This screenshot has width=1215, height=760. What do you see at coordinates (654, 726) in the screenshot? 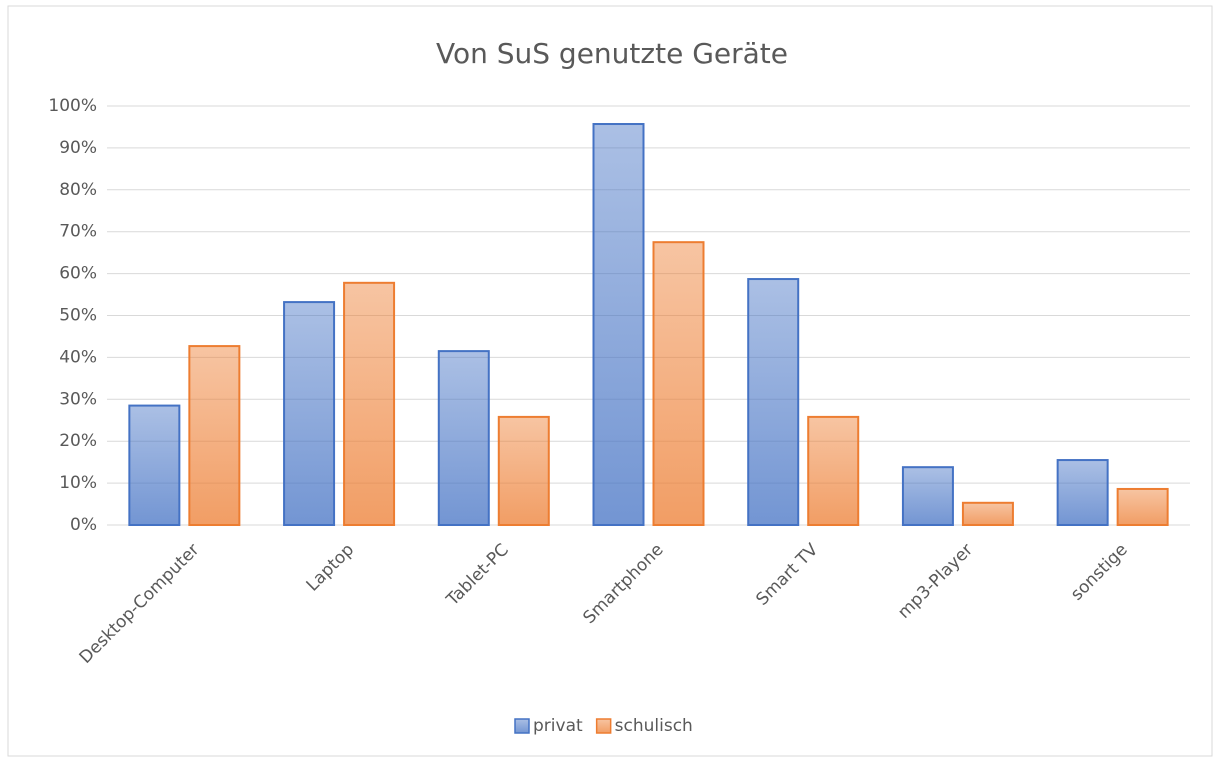
I see `legend-label: schulisch` at bounding box center [654, 726].